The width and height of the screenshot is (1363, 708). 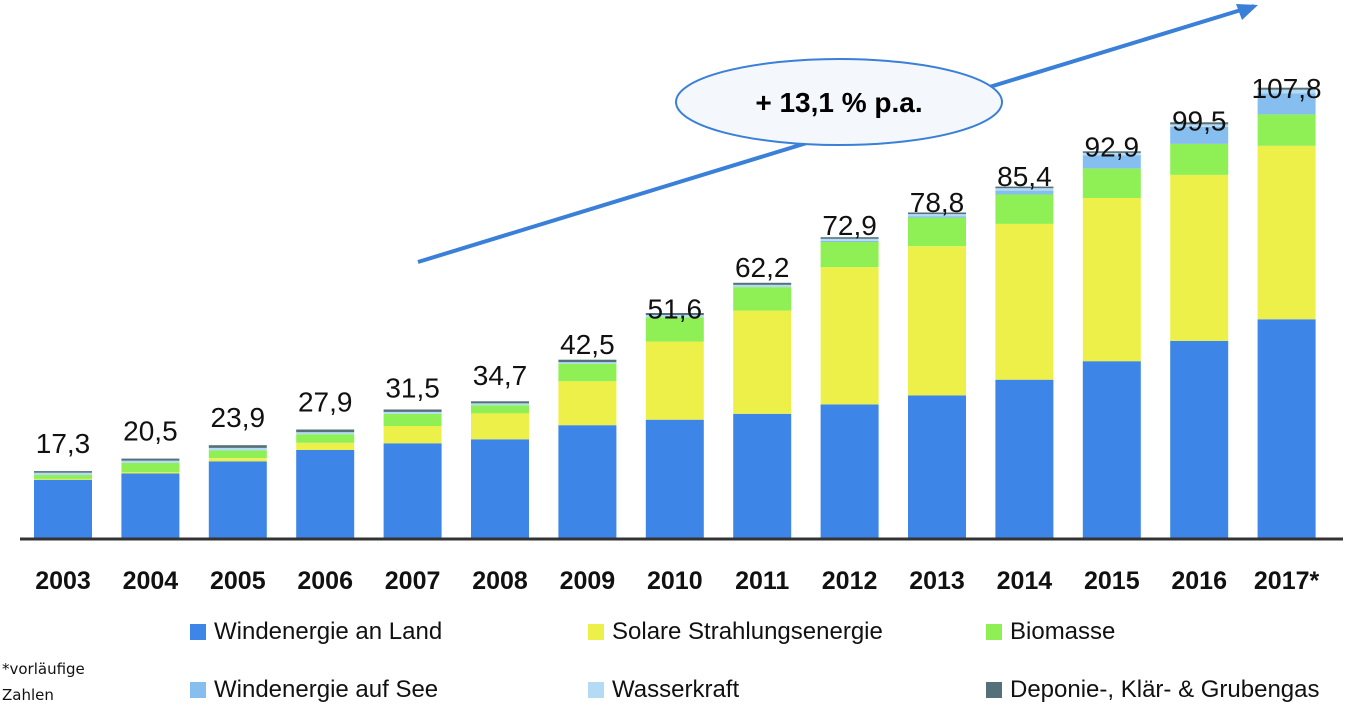 I want to click on year-label-2004: 2004, so click(x=151, y=581).